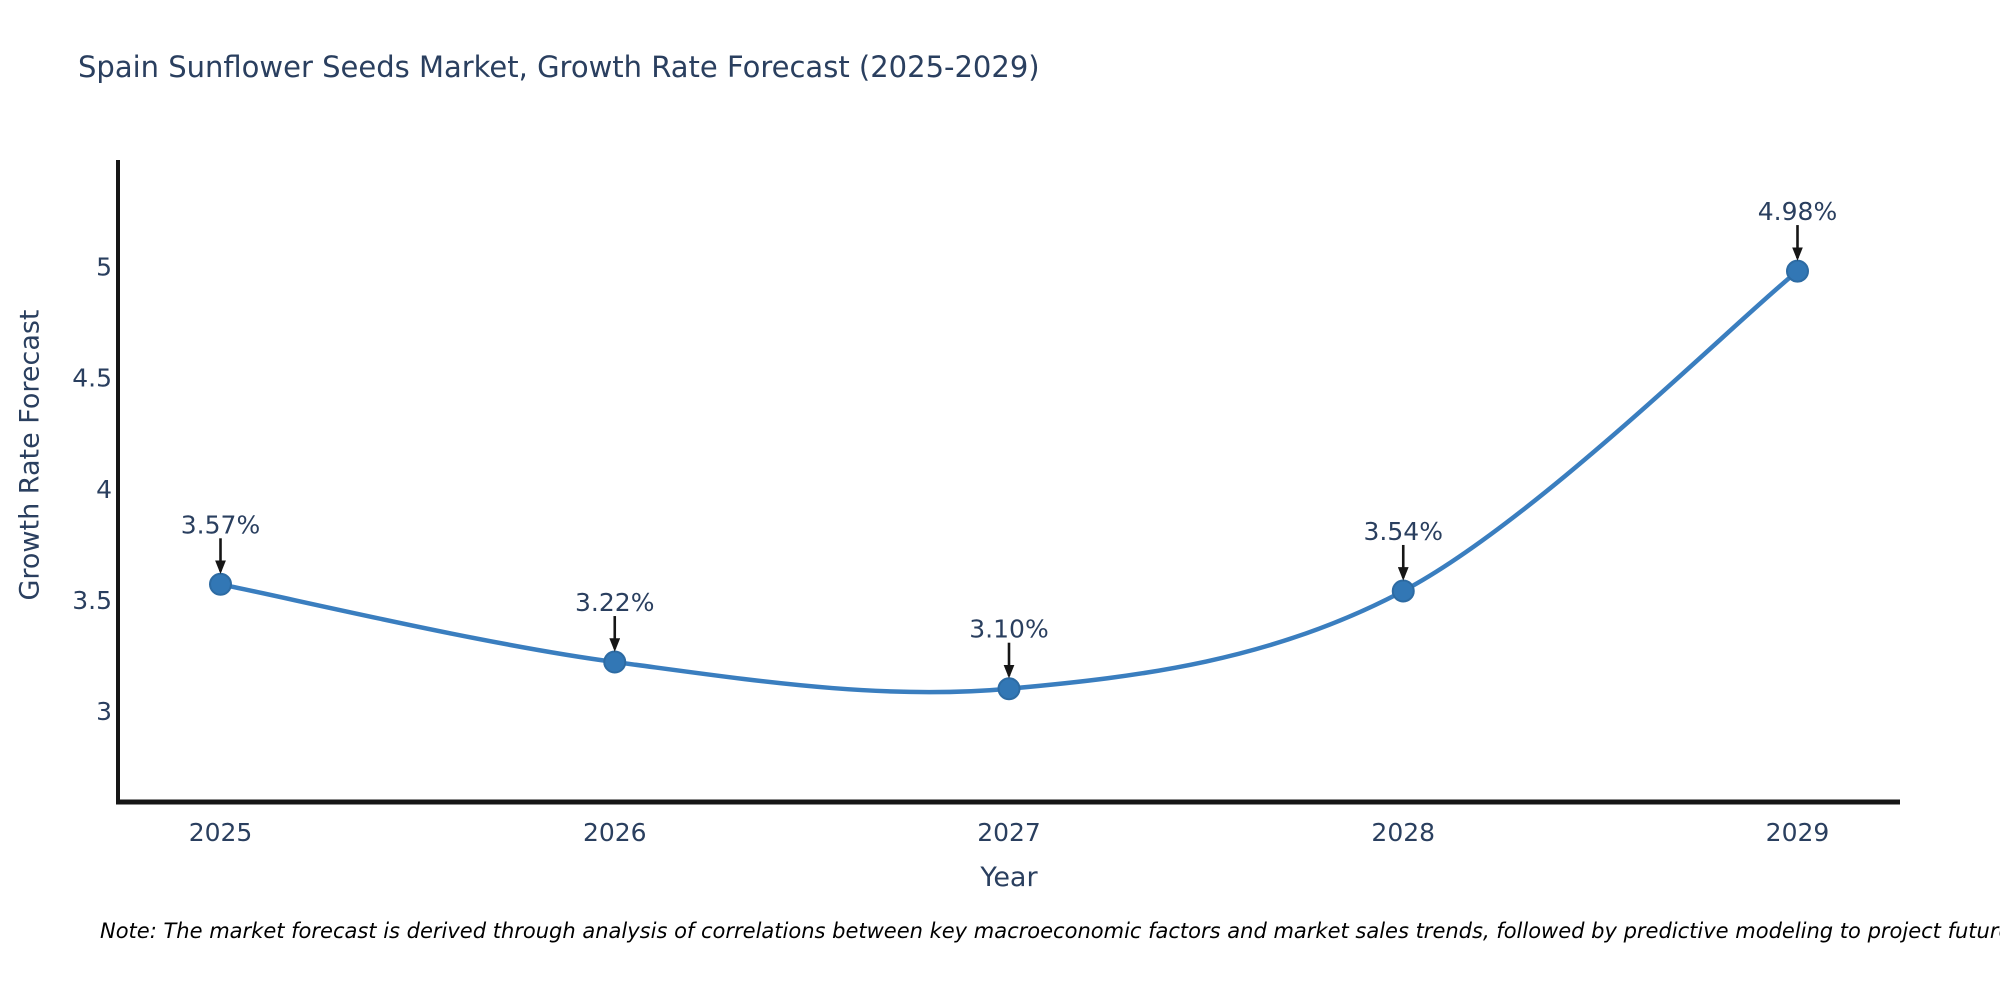 The width and height of the screenshot is (2000, 1000). Describe the element at coordinates (220, 524) in the screenshot. I see `data-point-label: 3.57%` at that location.